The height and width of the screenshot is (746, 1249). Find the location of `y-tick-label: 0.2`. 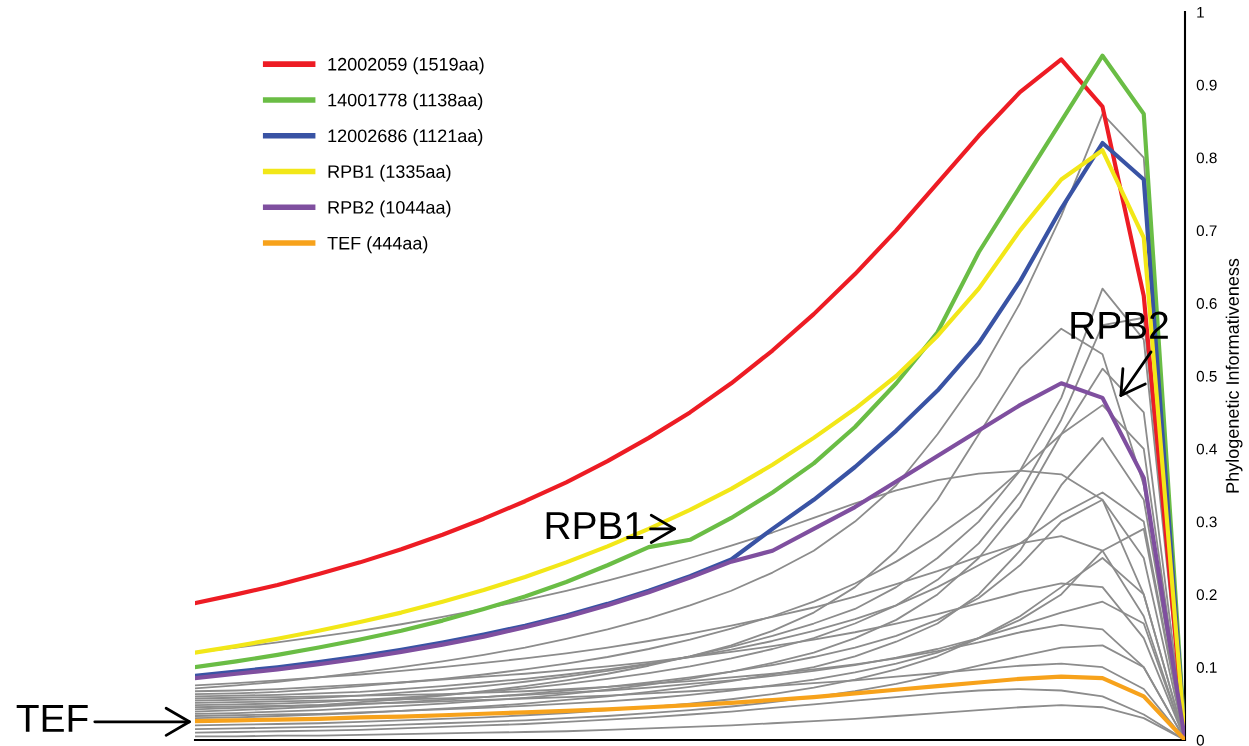

y-tick-label: 0.2 is located at coordinates (1206, 595).